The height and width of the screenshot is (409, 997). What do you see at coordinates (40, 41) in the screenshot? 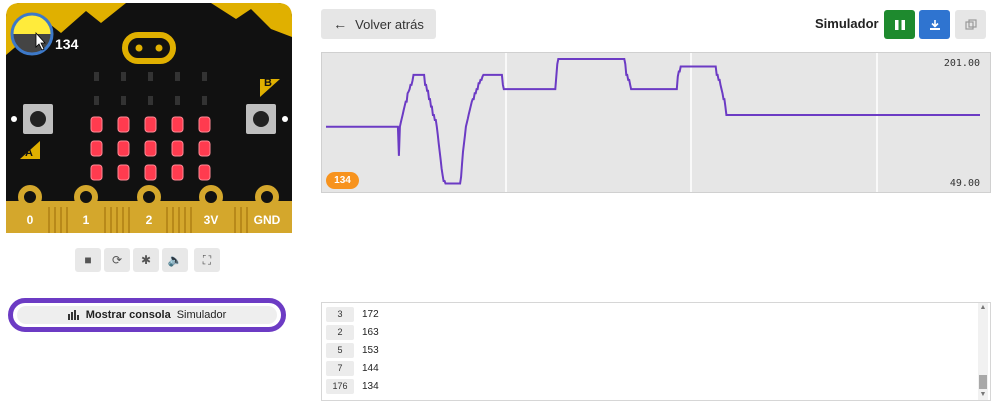
I see `mouse-cursor-icon` at bounding box center [40, 41].